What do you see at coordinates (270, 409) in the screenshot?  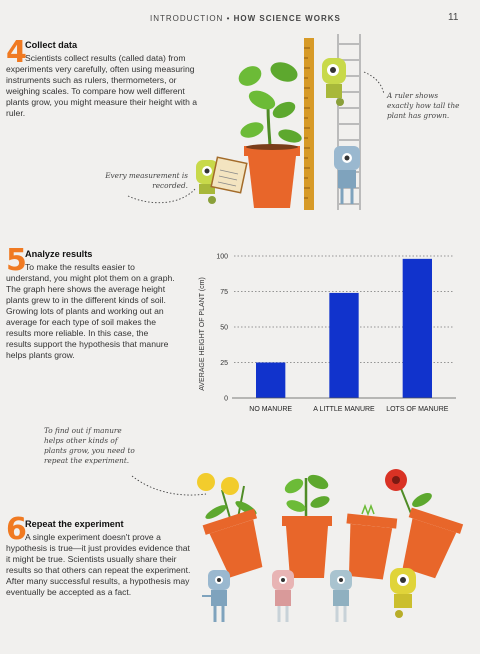 I see `x-category-label: NO MANURE` at bounding box center [270, 409].